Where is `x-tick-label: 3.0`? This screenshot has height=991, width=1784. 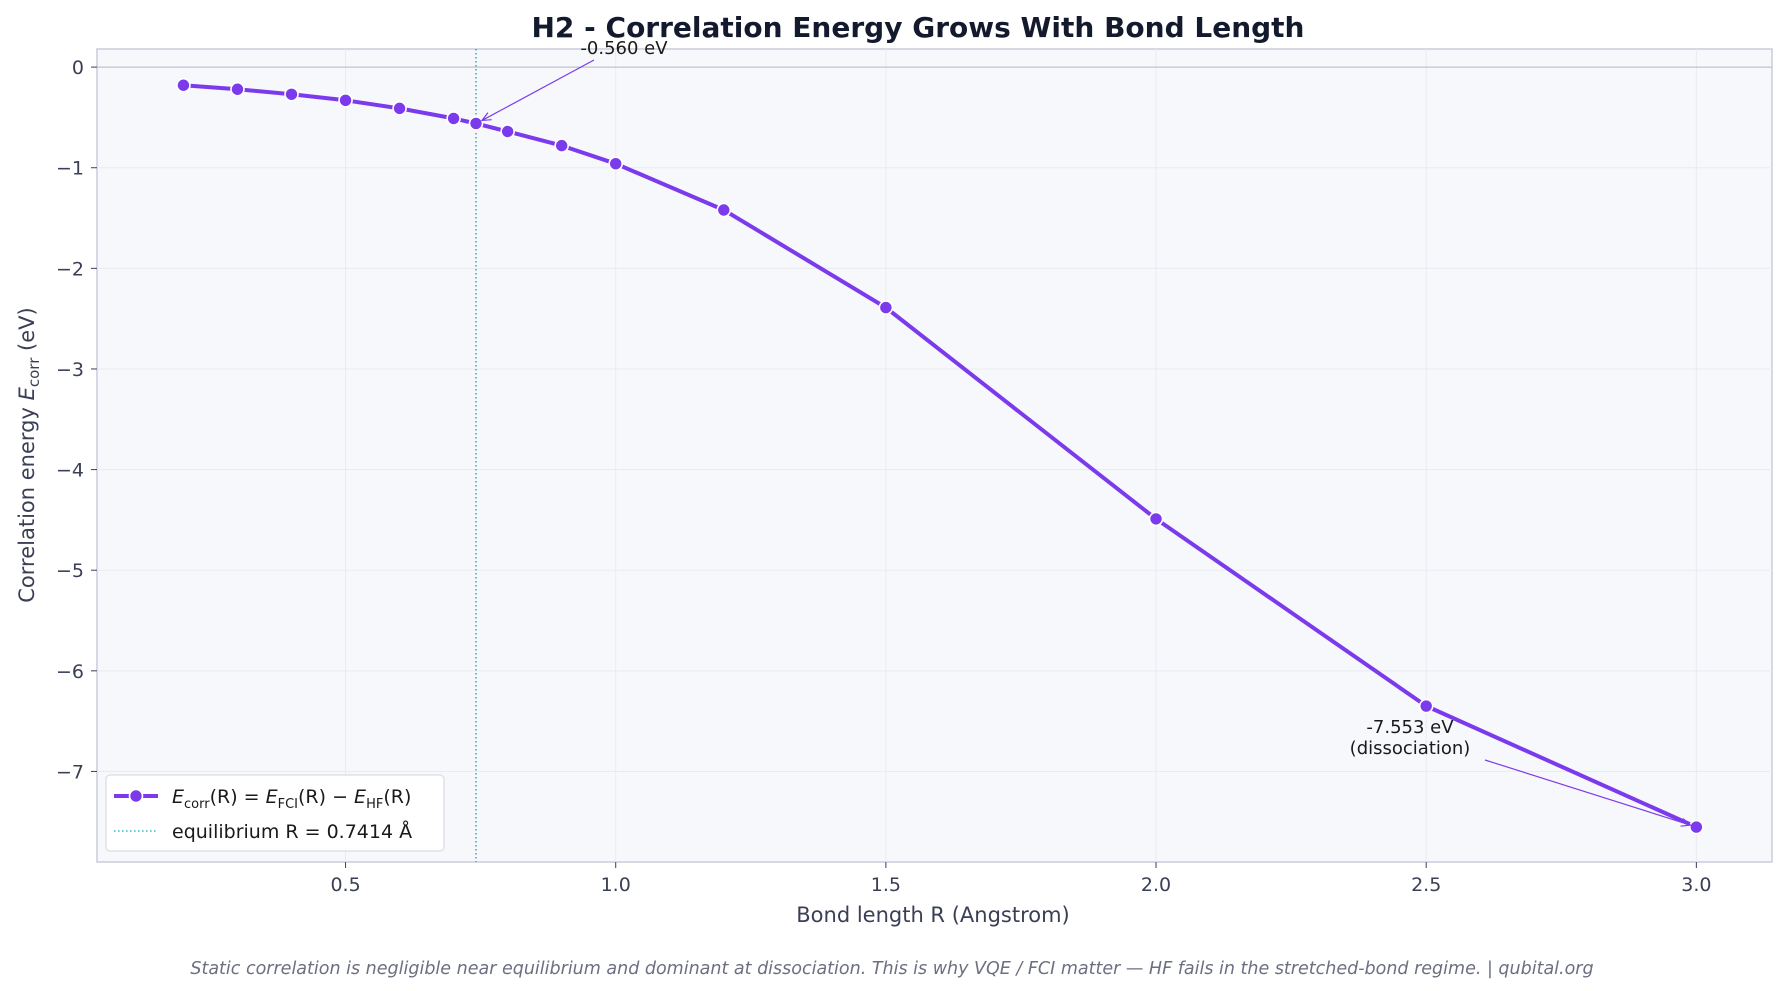 x-tick-label: 3.0 is located at coordinates (1696, 885).